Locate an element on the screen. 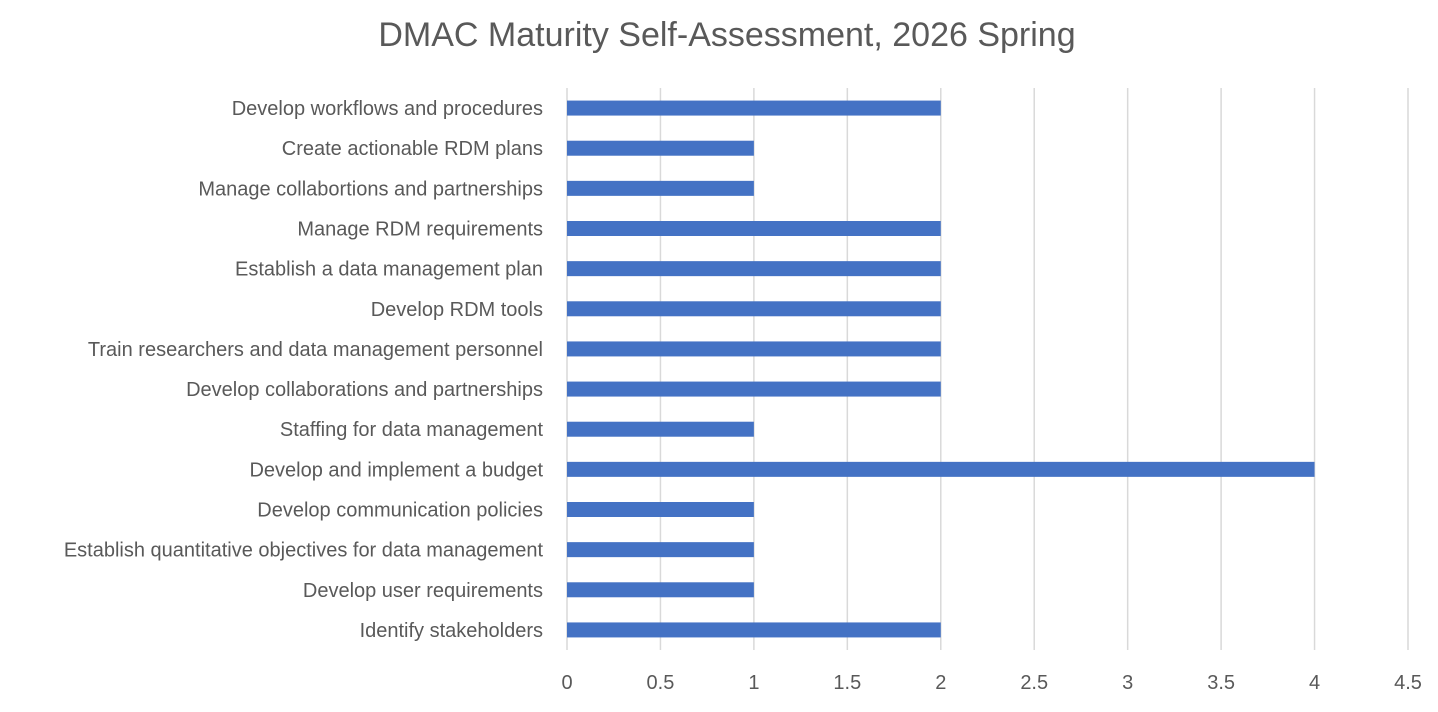 The height and width of the screenshot is (712, 1438). x-axis-tick-labels: 0 0.5 1 1.5 2 2.5 3 3.5 4 4.5 is located at coordinates (991, 683).